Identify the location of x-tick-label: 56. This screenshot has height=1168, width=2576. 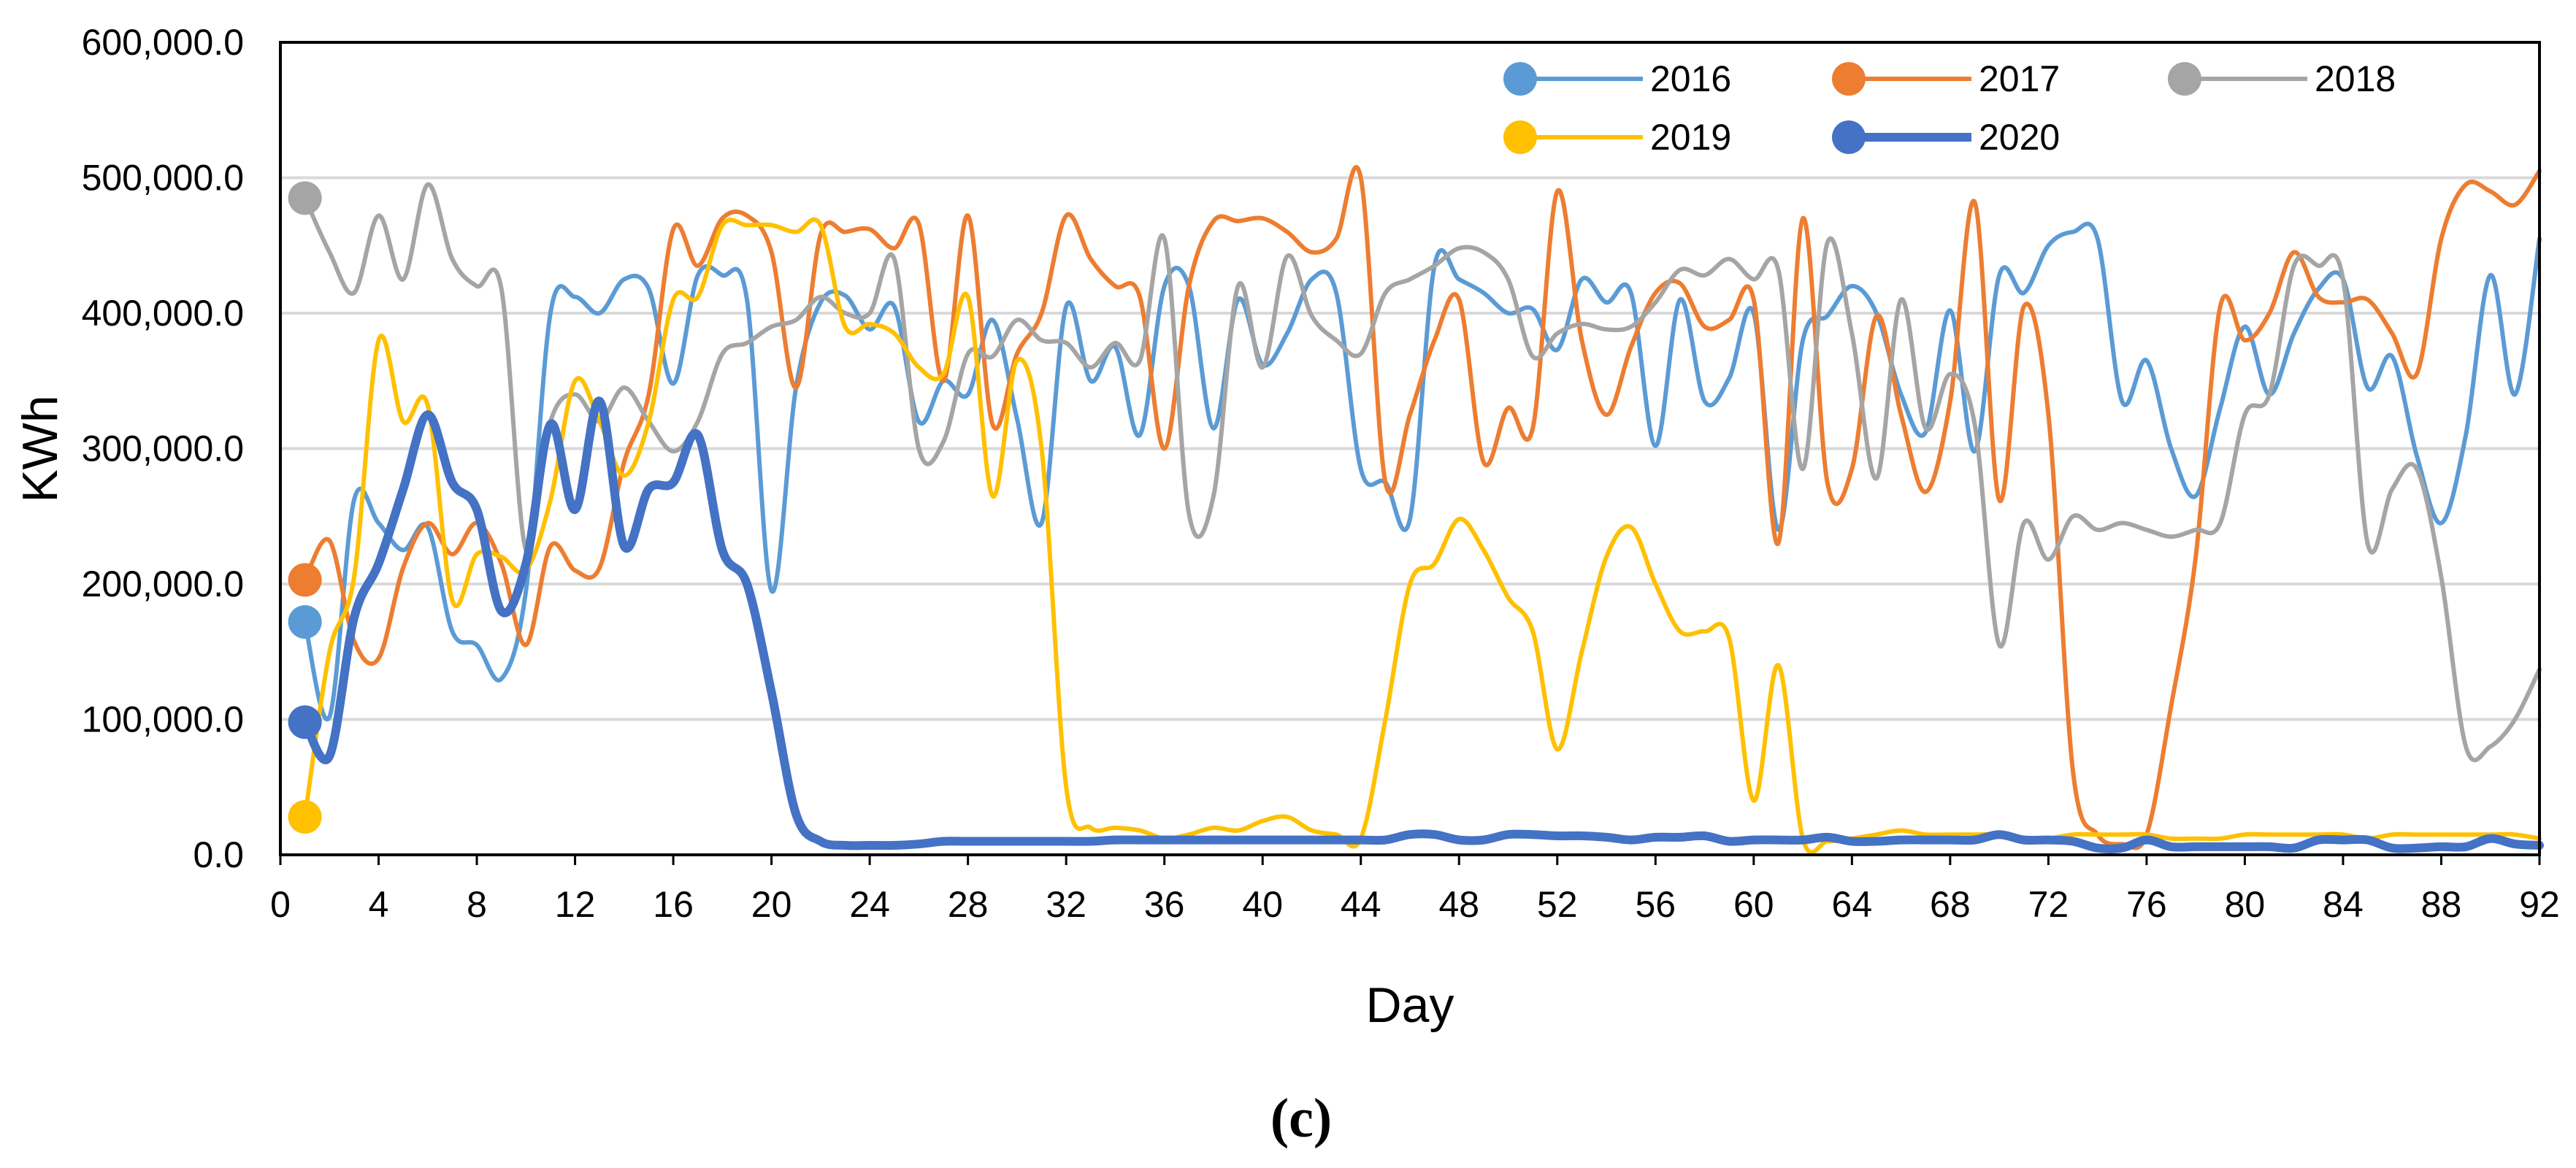
(1655, 904).